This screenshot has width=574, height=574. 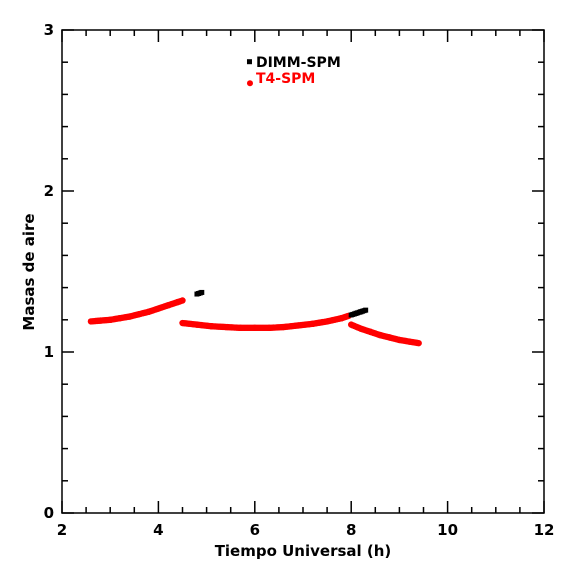 I want to click on data-marks, so click(x=254, y=318).